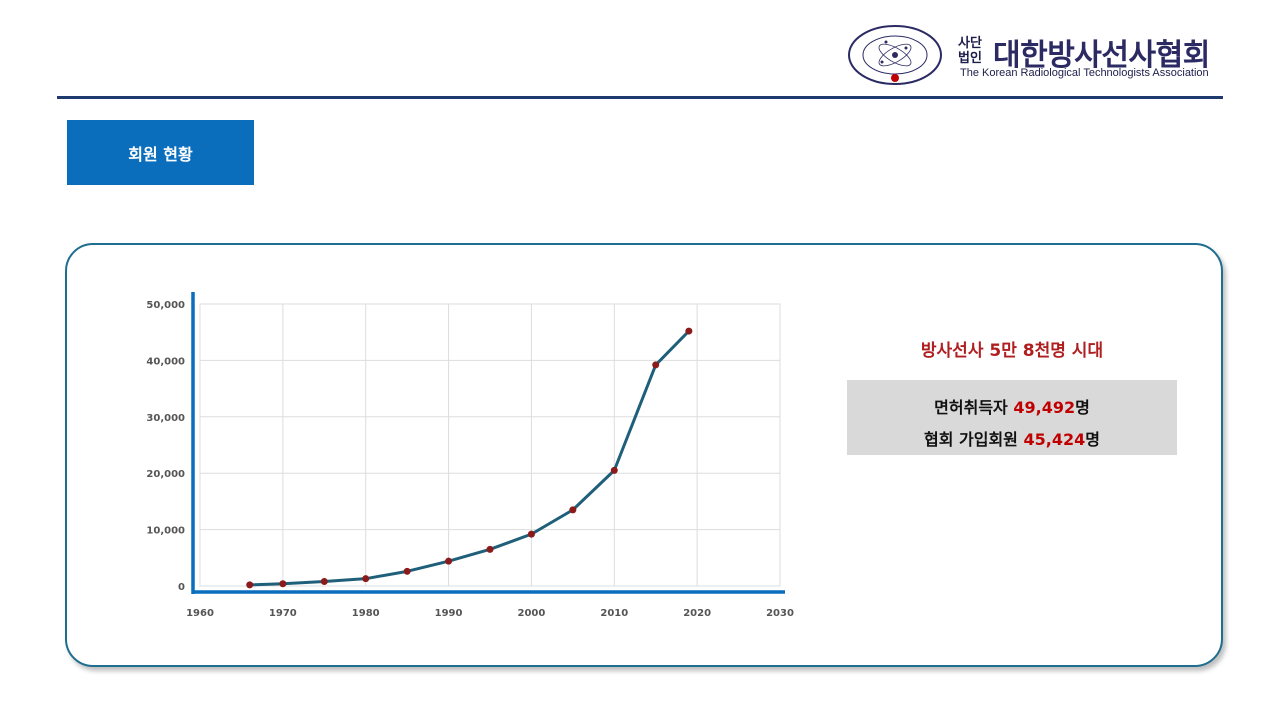 This screenshot has height=720, width=1280. Describe the element at coordinates (165, 305) in the screenshot. I see `y-tick-label: 50,000` at that location.